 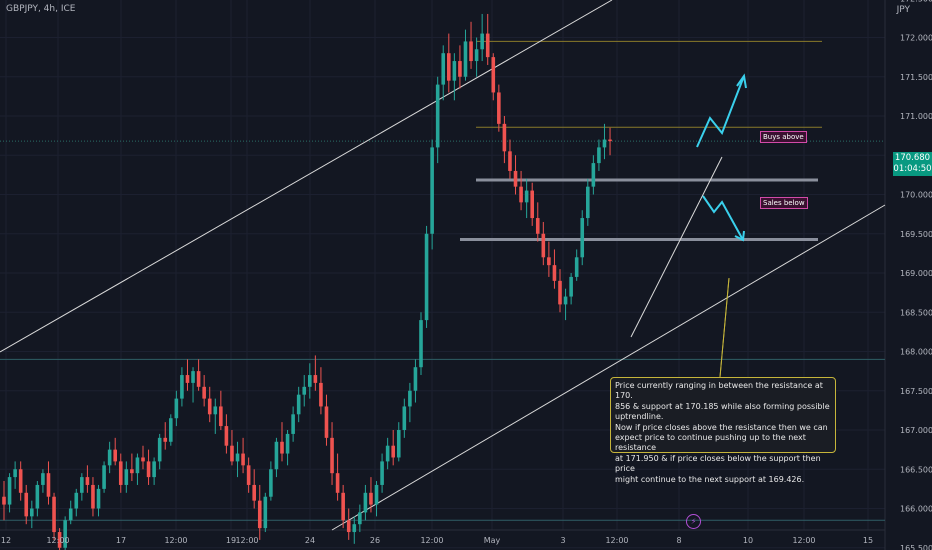 What do you see at coordinates (916, 116) in the screenshot?
I see `y-tick-label: 171.000` at bounding box center [916, 116].